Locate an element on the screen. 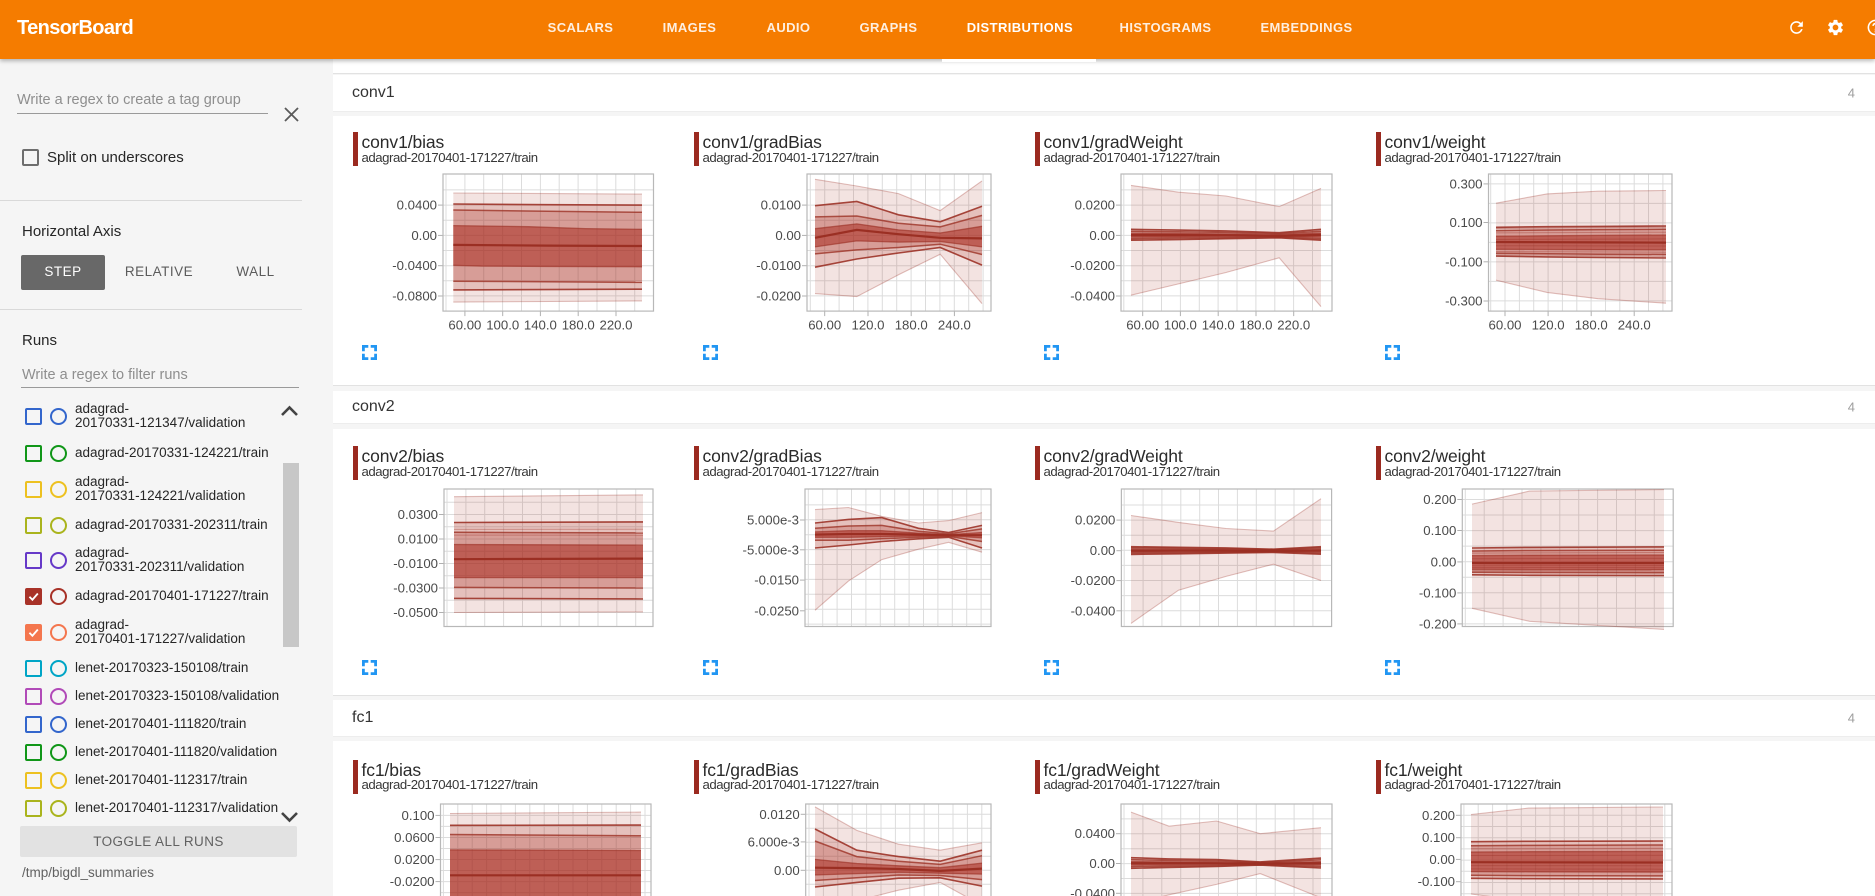  svg-text: 5.000e-3 is located at coordinates (773, 519).